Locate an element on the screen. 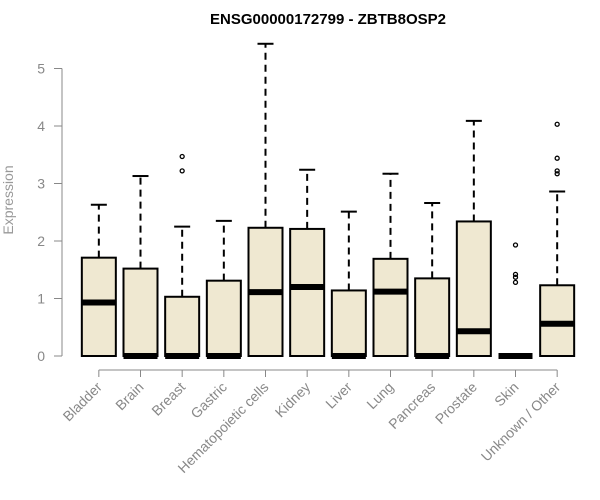 Image resolution: width=600 pixels, height=500 pixels. box-bladder is located at coordinates (98, 280).